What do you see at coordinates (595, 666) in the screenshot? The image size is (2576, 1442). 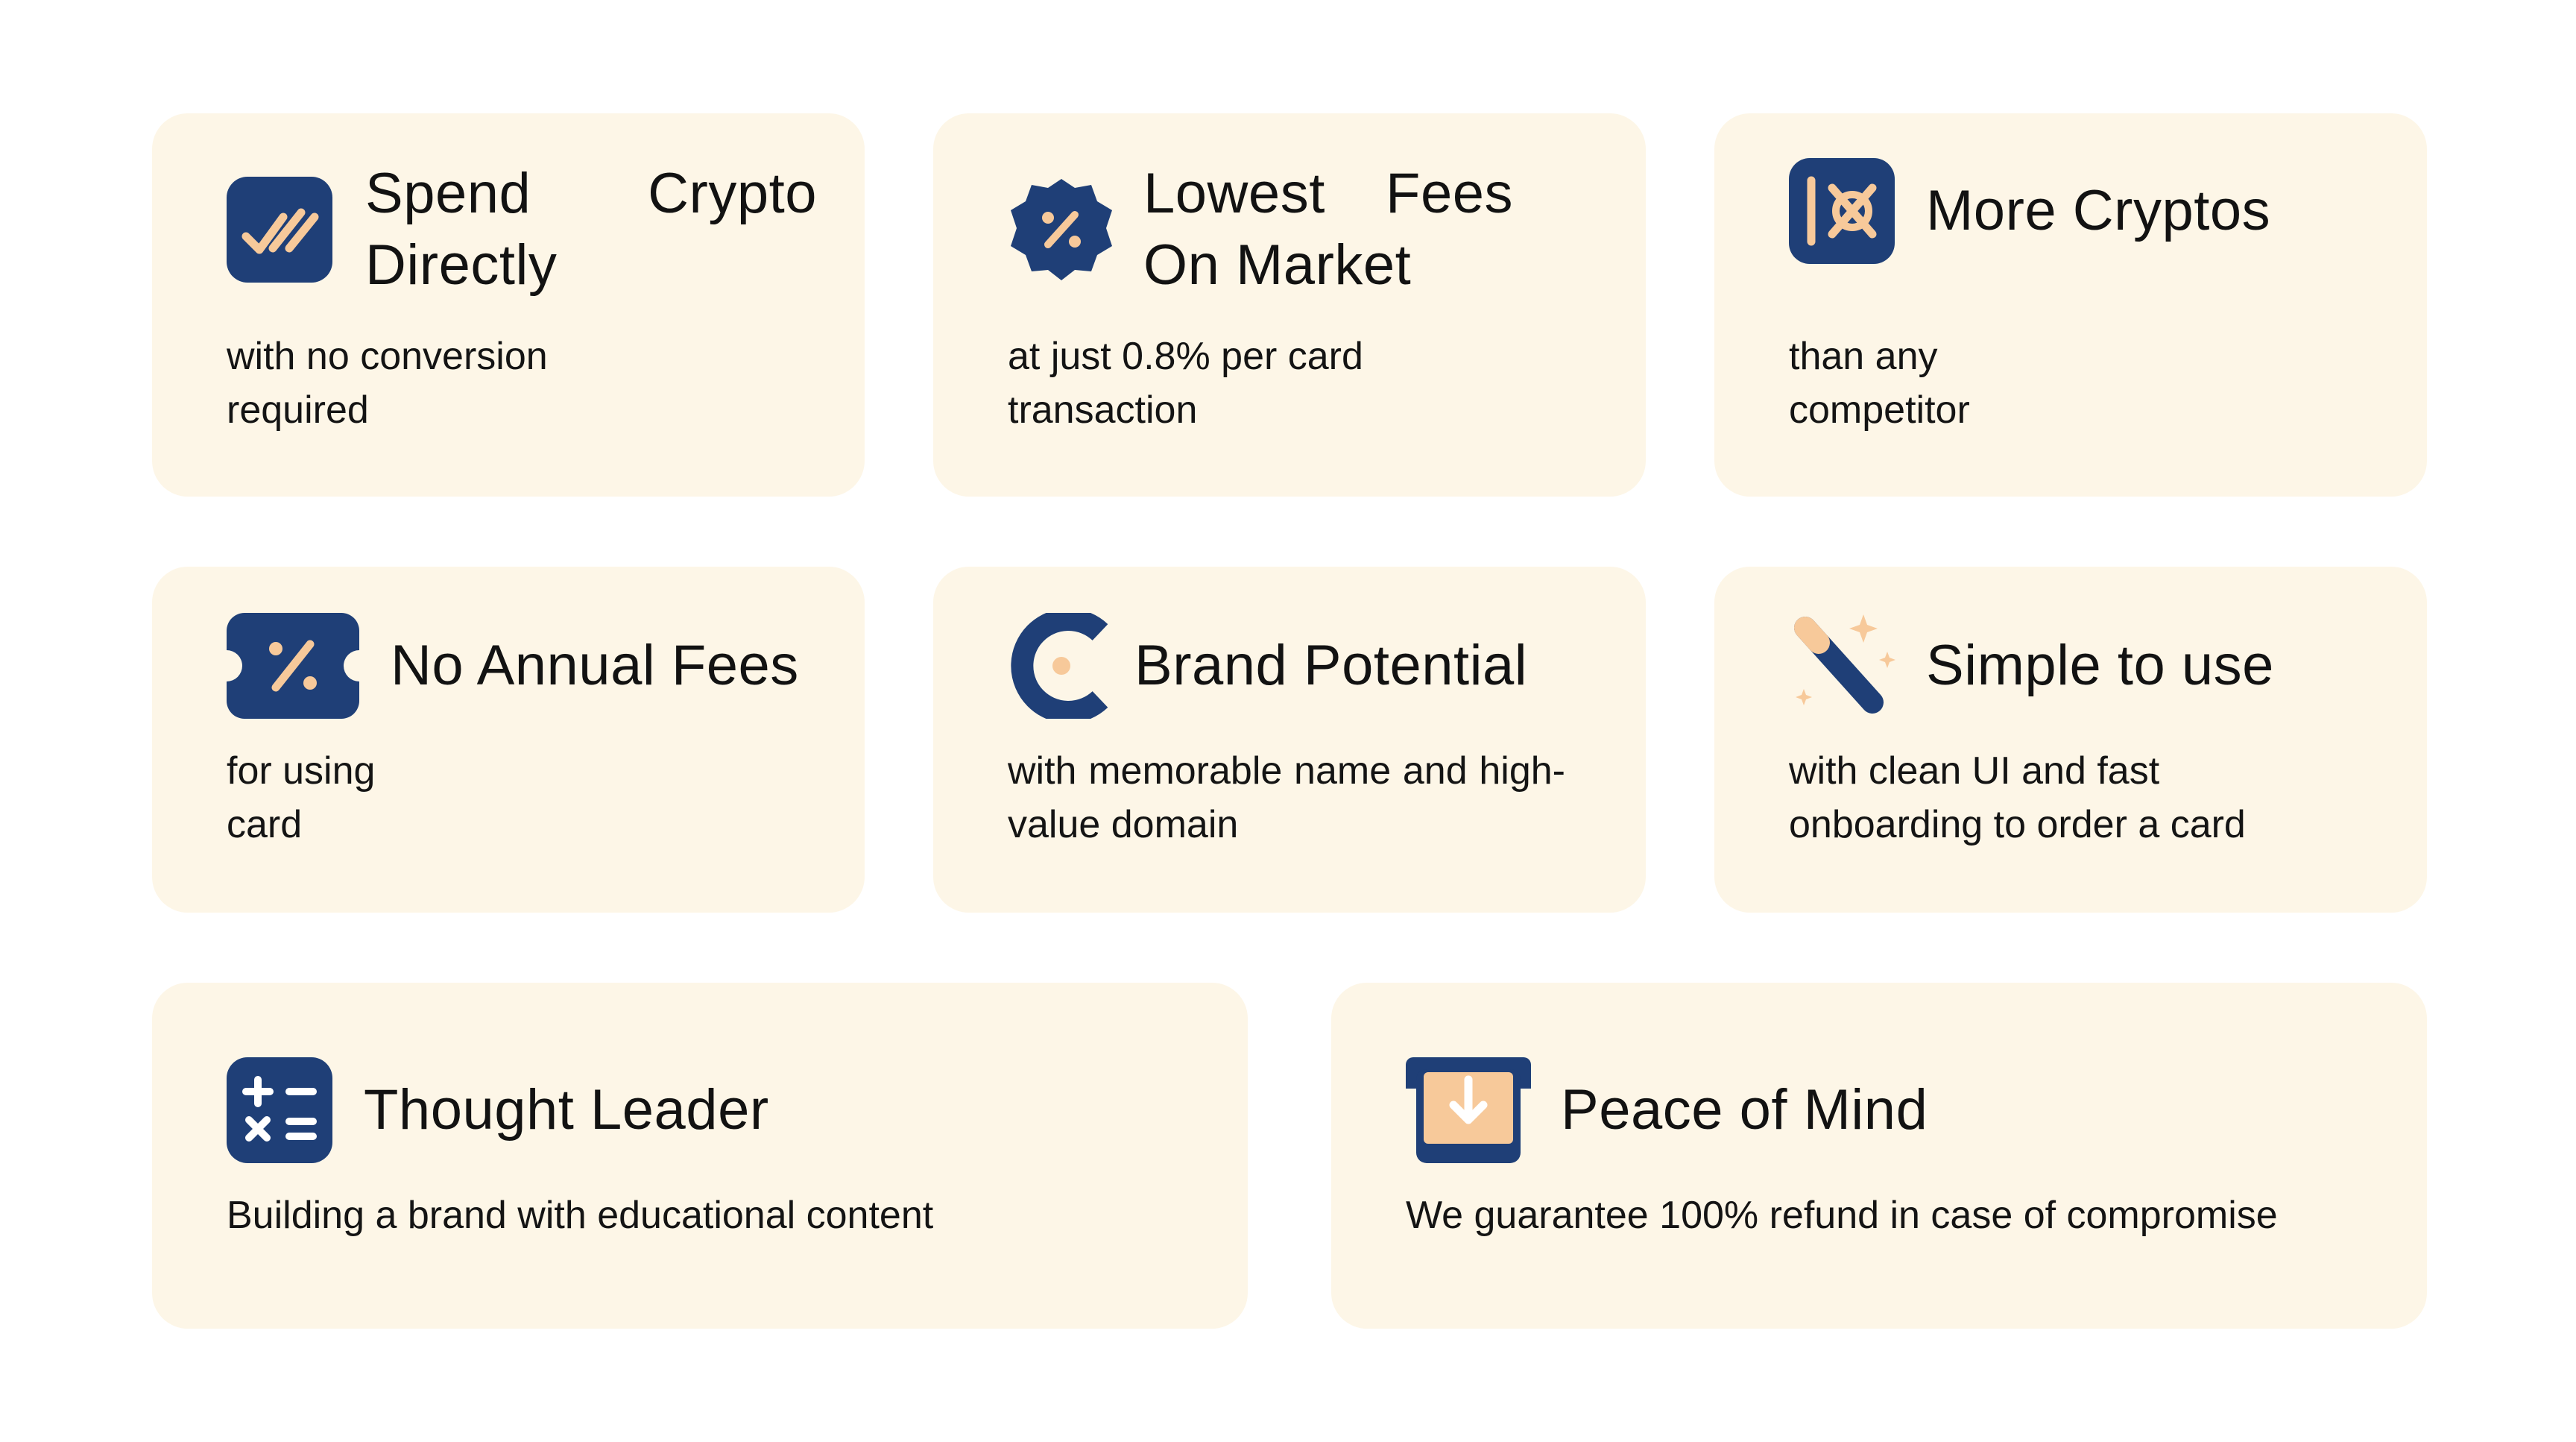 I see `feature-title: No Annual Fees` at bounding box center [595, 666].